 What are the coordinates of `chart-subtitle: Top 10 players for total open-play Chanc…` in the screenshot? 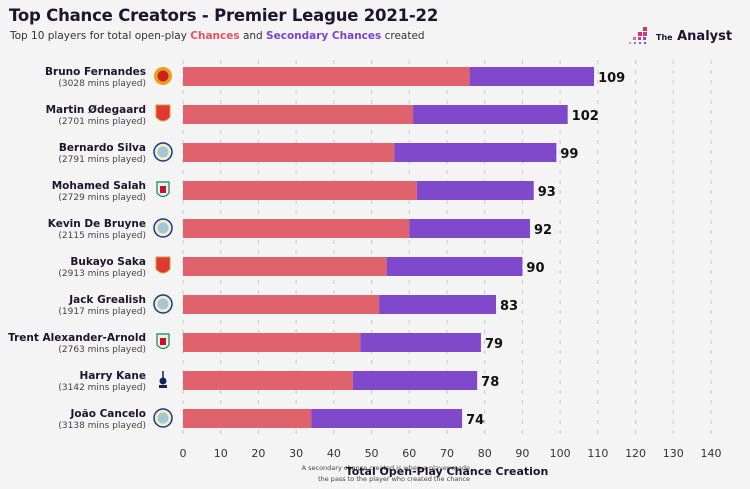 It's located at (217, 36).